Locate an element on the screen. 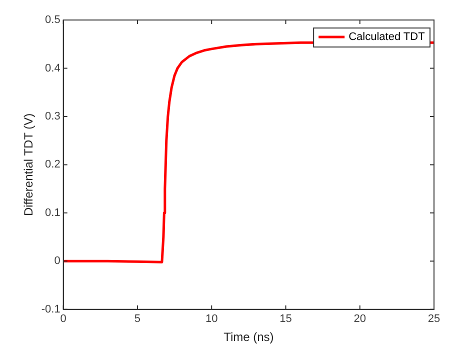 Image resolution: width=474 pixels, height=355 pixels. y-tick-label: 0.4 is located at coordinates (52, 68).